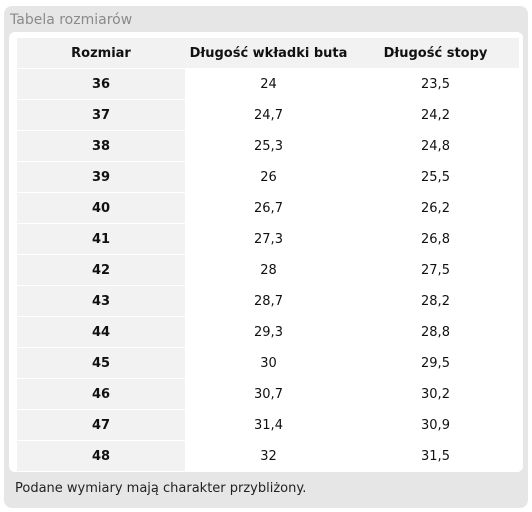 Image resolution: width=532 pixels, height=512 pixels. I want to click on table-row: 45 30 29,5, so click(268, 363).